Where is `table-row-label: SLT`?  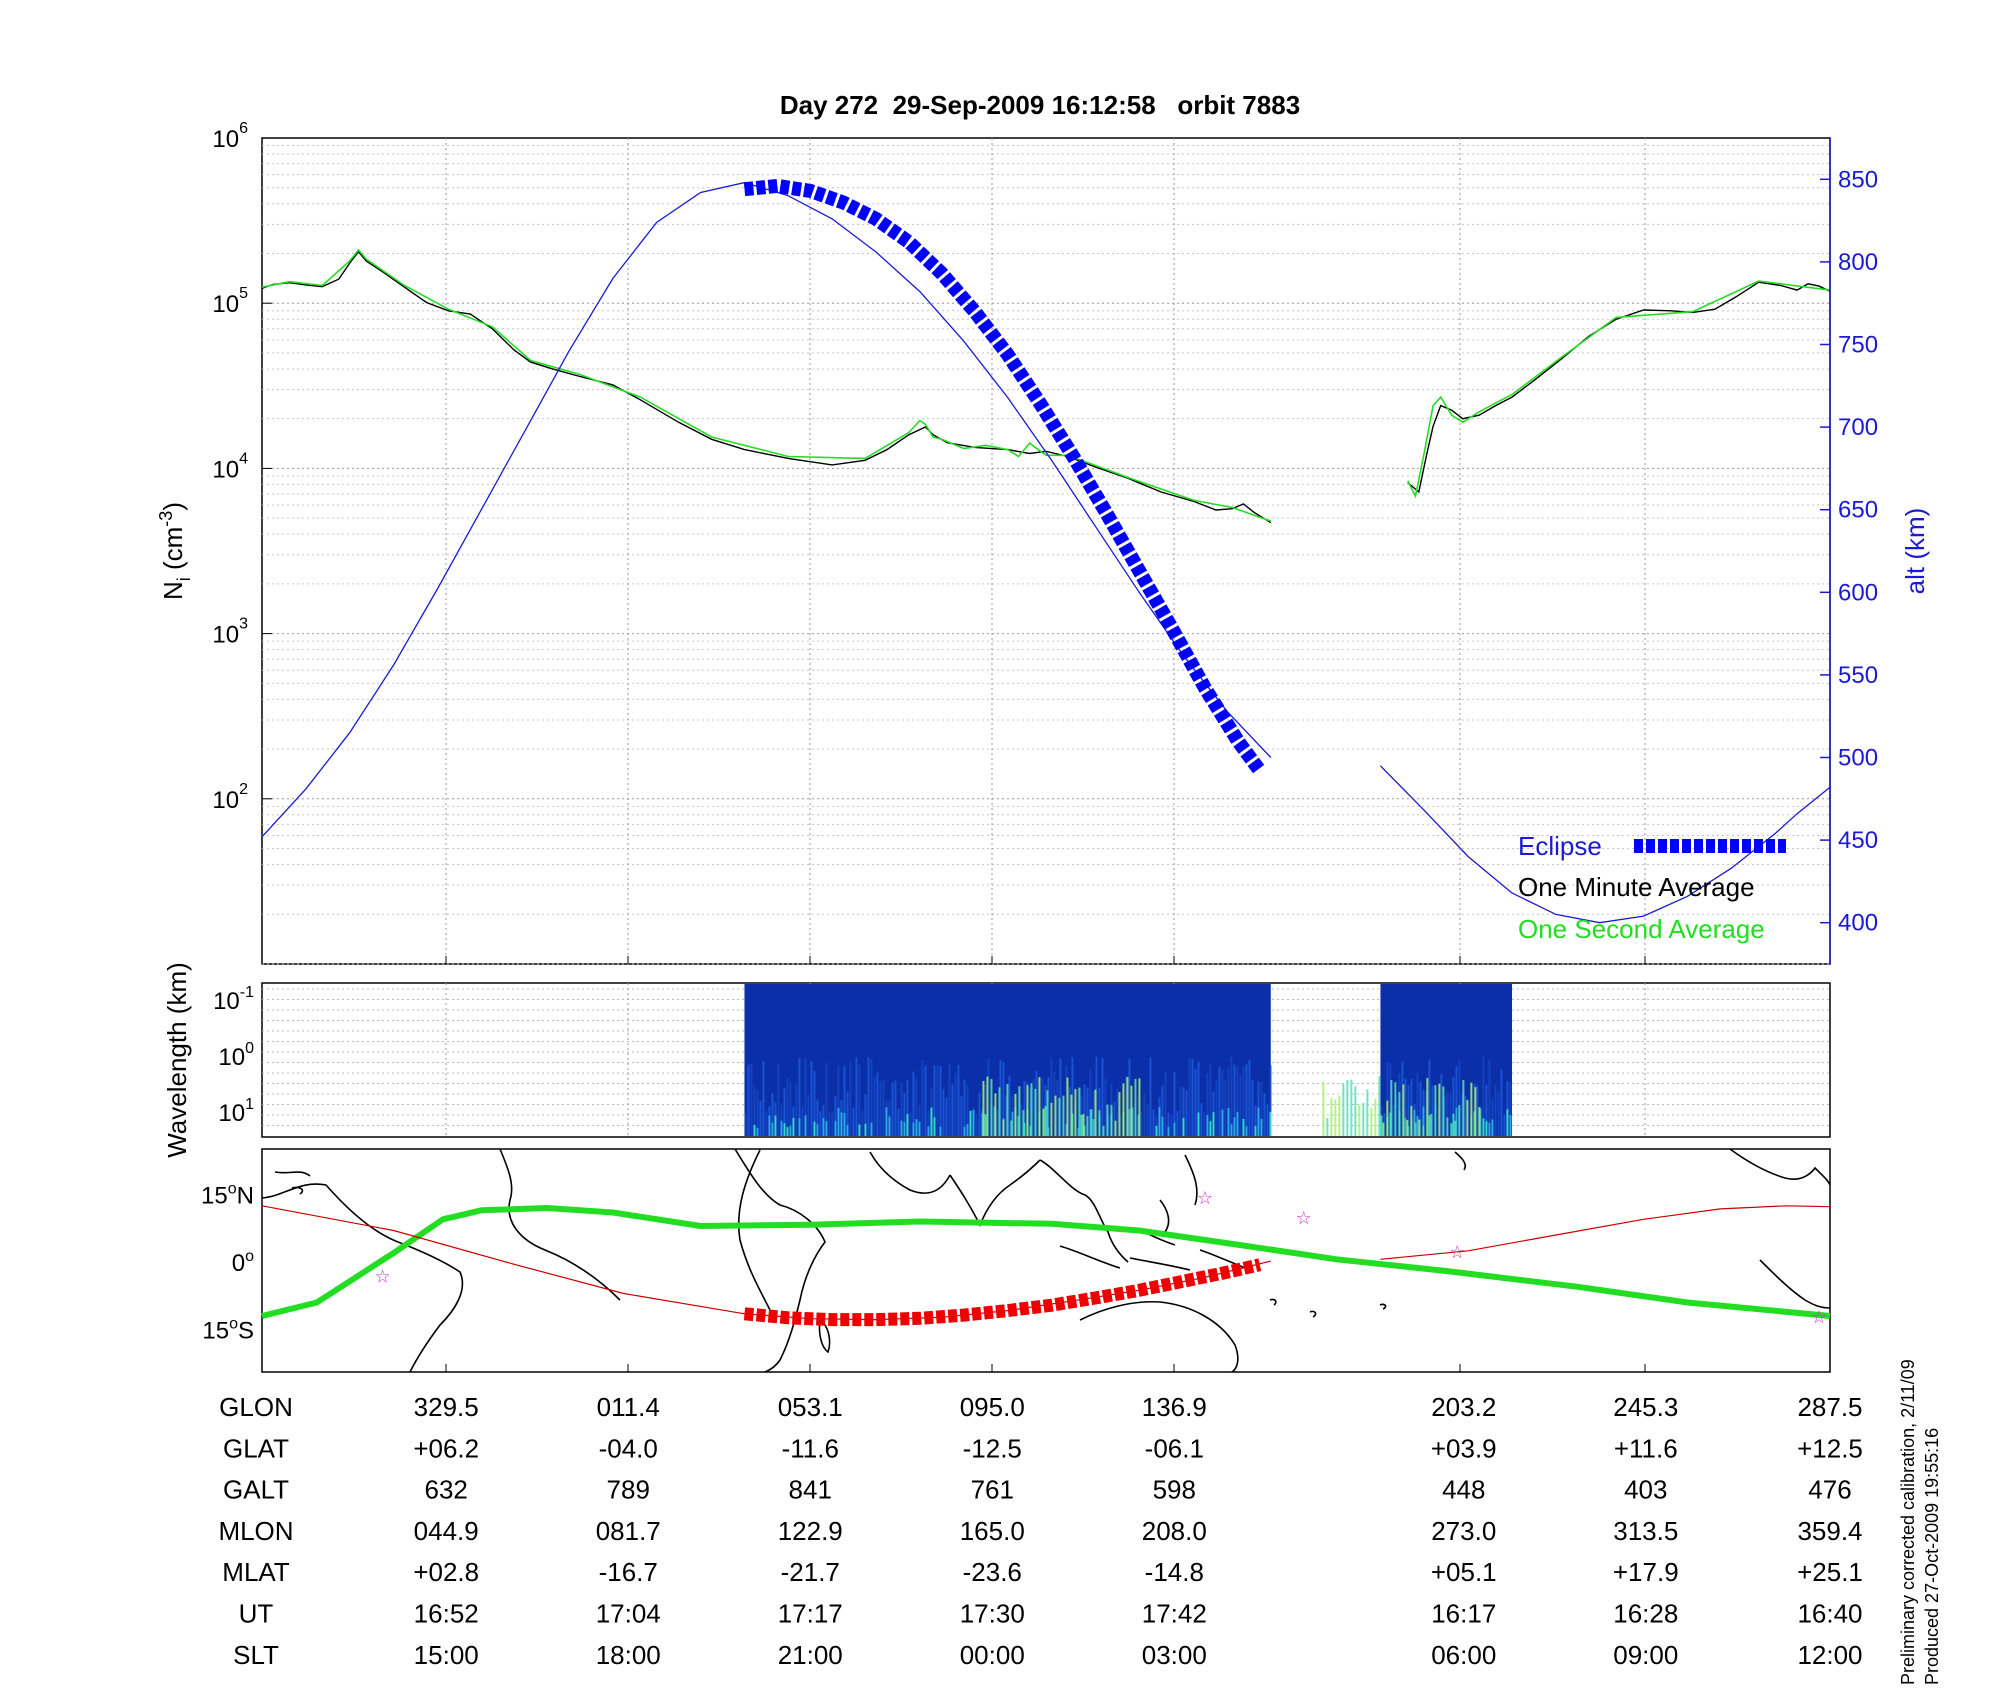 table-row-label: SLT is located at coordinates (256, 1655).